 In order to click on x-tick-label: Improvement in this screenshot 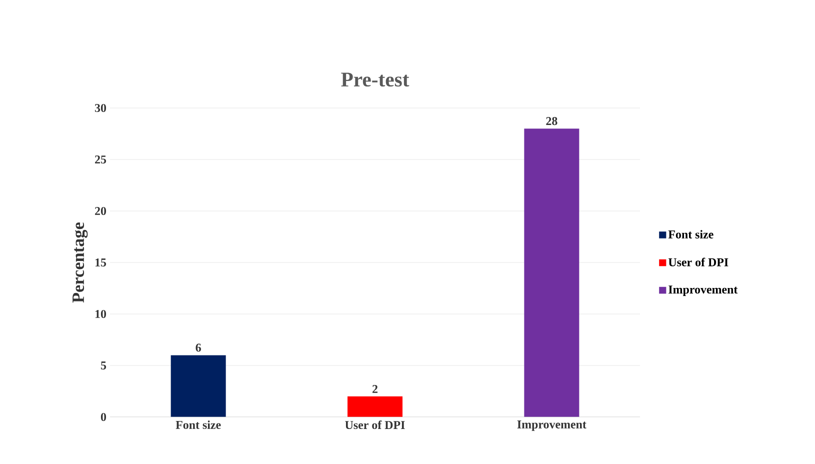, I will do `click(551, 425)`.